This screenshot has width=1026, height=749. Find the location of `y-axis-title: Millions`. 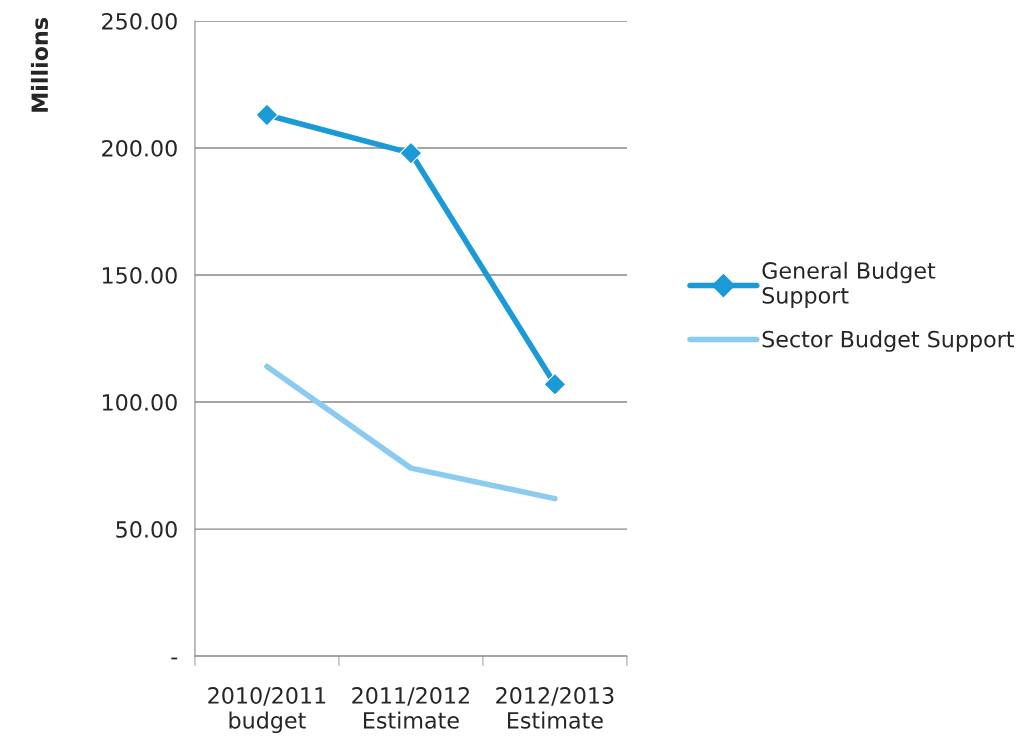

y-axis-title: Millions is located at coordinates (39, 65).